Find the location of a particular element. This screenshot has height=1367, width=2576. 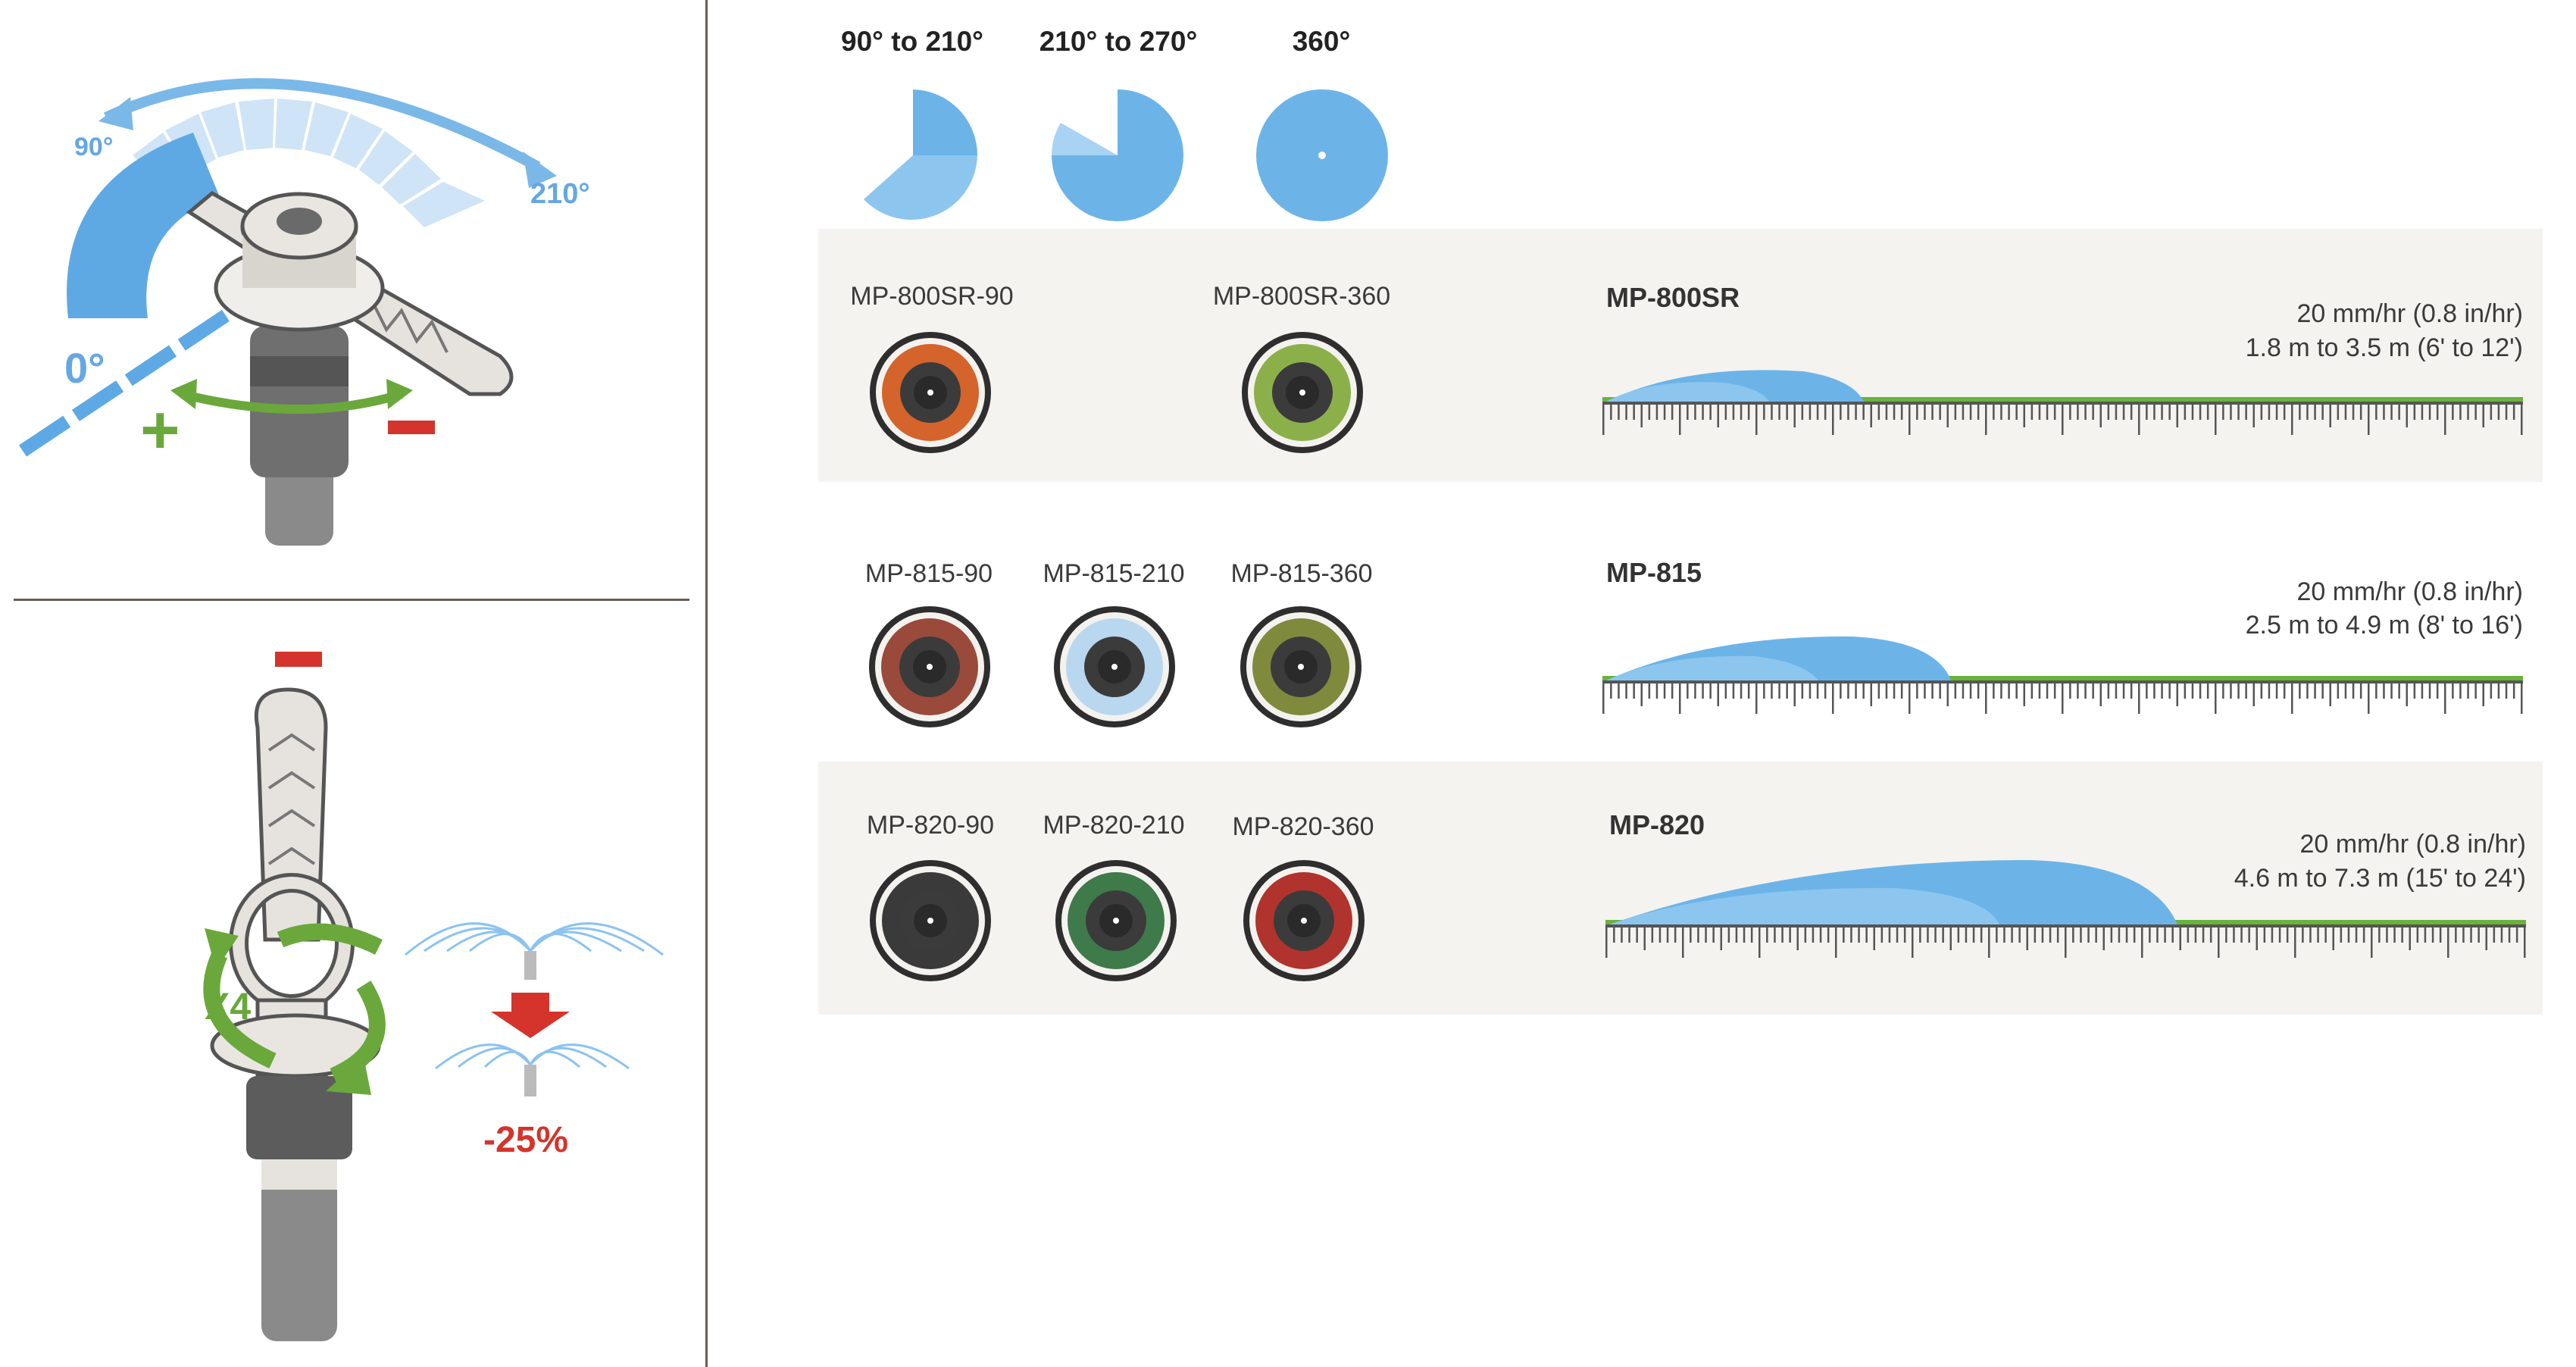

turns-label: X4 is located at coordinates (228, 1007).